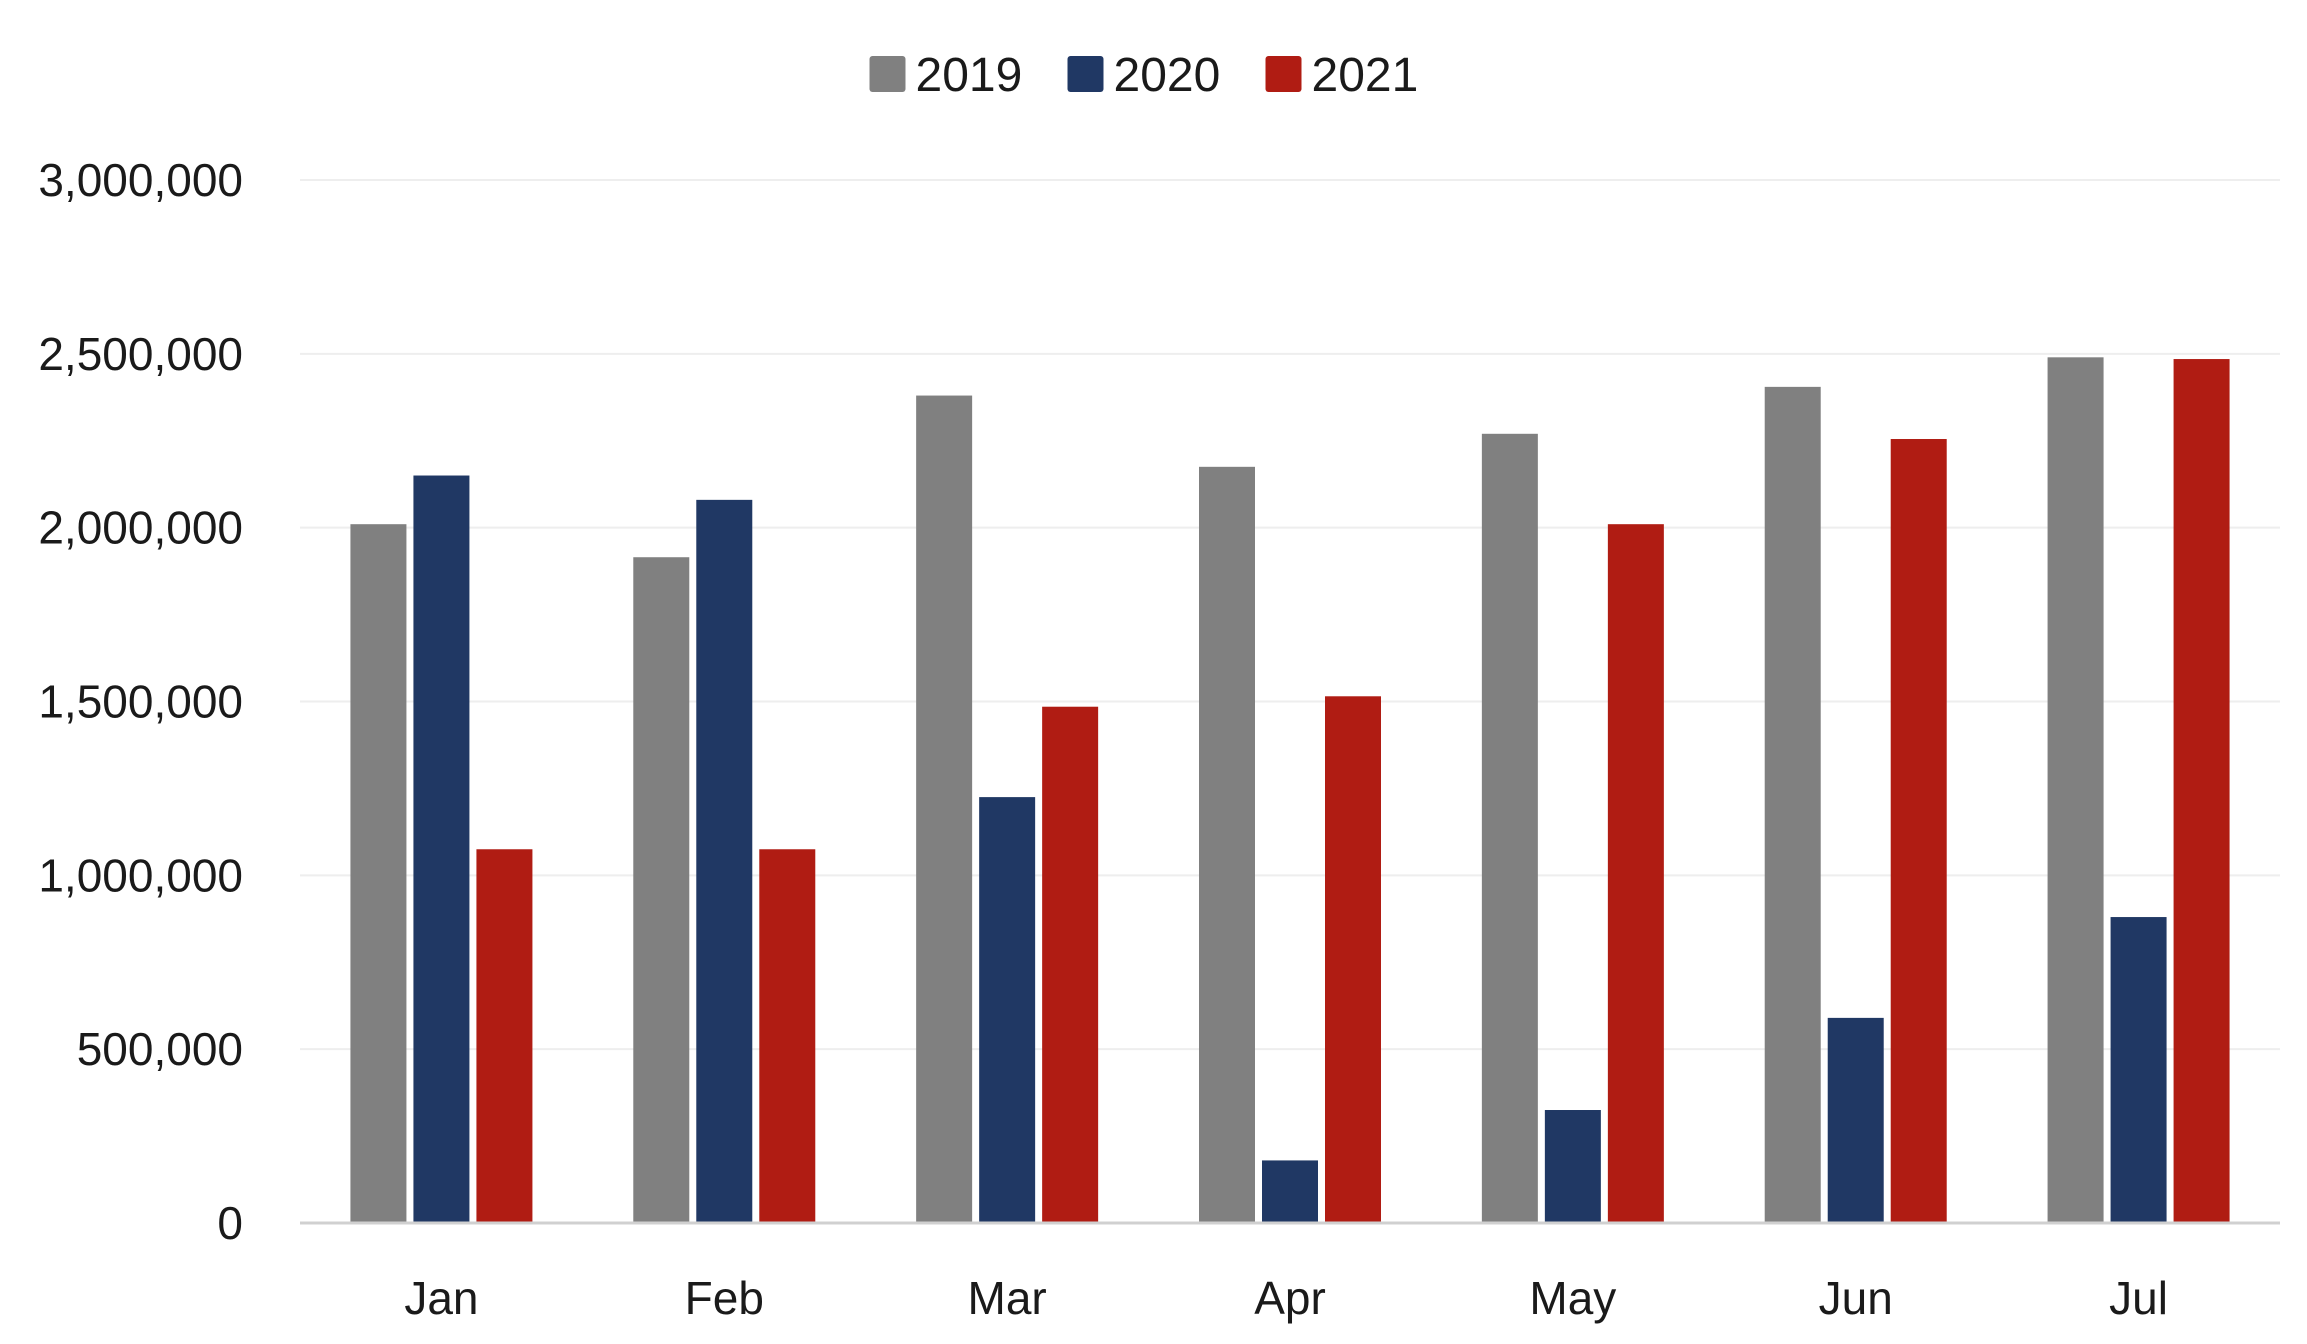  What do you see at coordinates (1007, 1010) in the screenshot?
I see `bar-2020-mar` at bounding box center [1007, 1010].